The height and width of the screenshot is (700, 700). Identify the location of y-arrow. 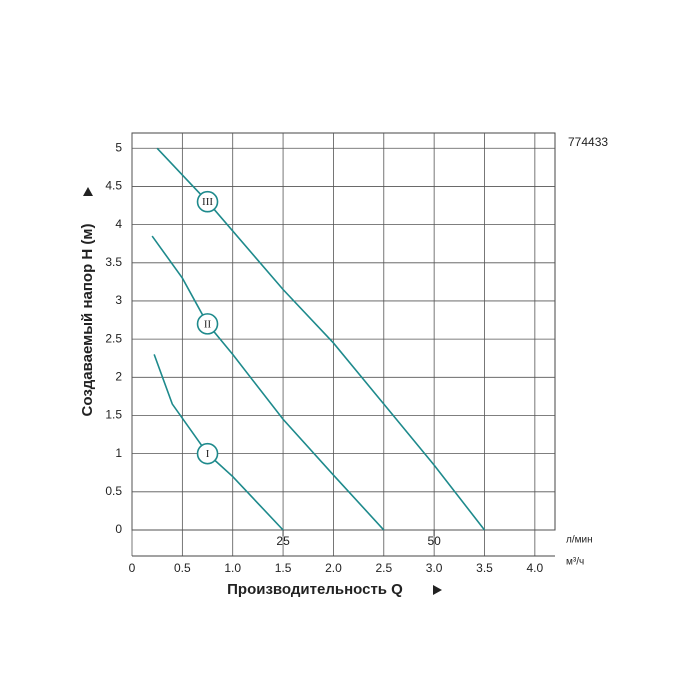
(88, 191).